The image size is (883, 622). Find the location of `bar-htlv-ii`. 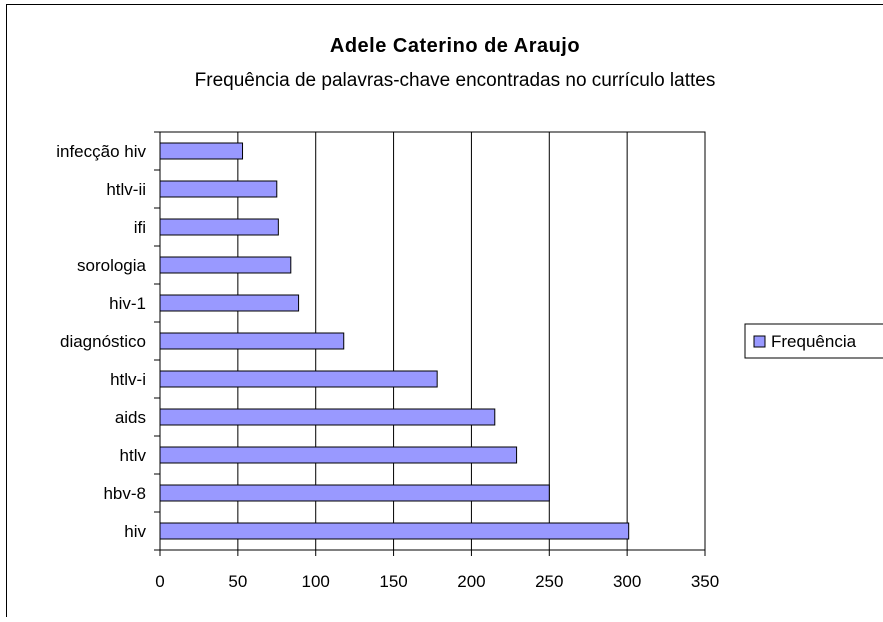

bar-htlv-ii is located at coordinates (218, 189).